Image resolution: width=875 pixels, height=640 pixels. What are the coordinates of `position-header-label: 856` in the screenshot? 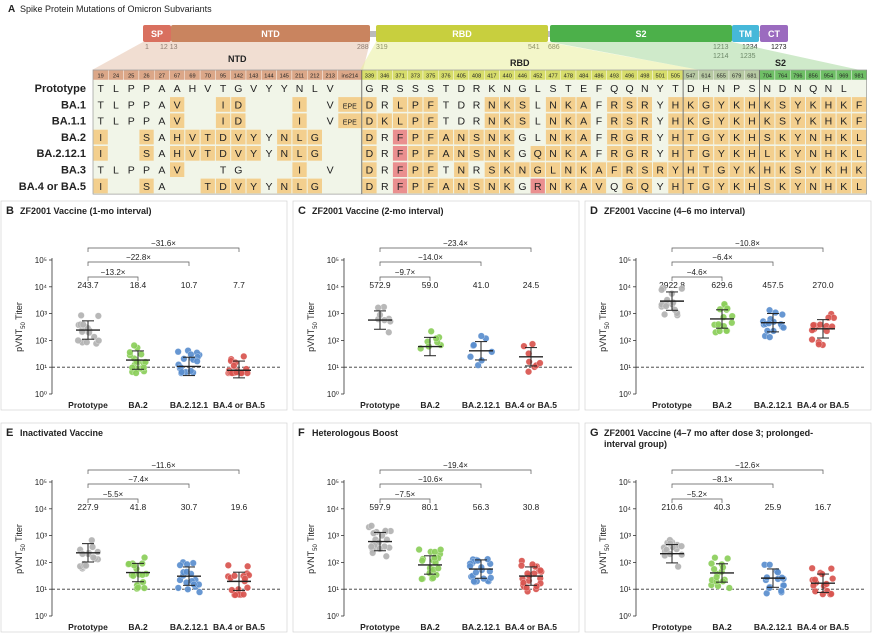 It's located at (812, 77).